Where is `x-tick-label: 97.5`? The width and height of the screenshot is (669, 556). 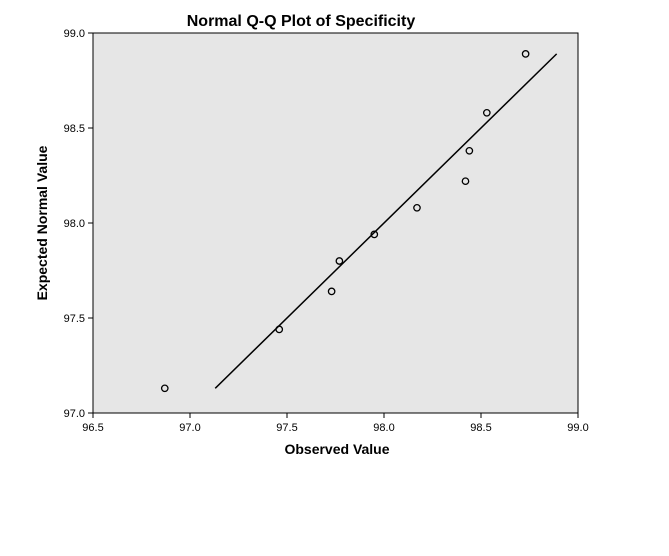 x-tick-label: 97.5 is located at coordinates (286, 428).